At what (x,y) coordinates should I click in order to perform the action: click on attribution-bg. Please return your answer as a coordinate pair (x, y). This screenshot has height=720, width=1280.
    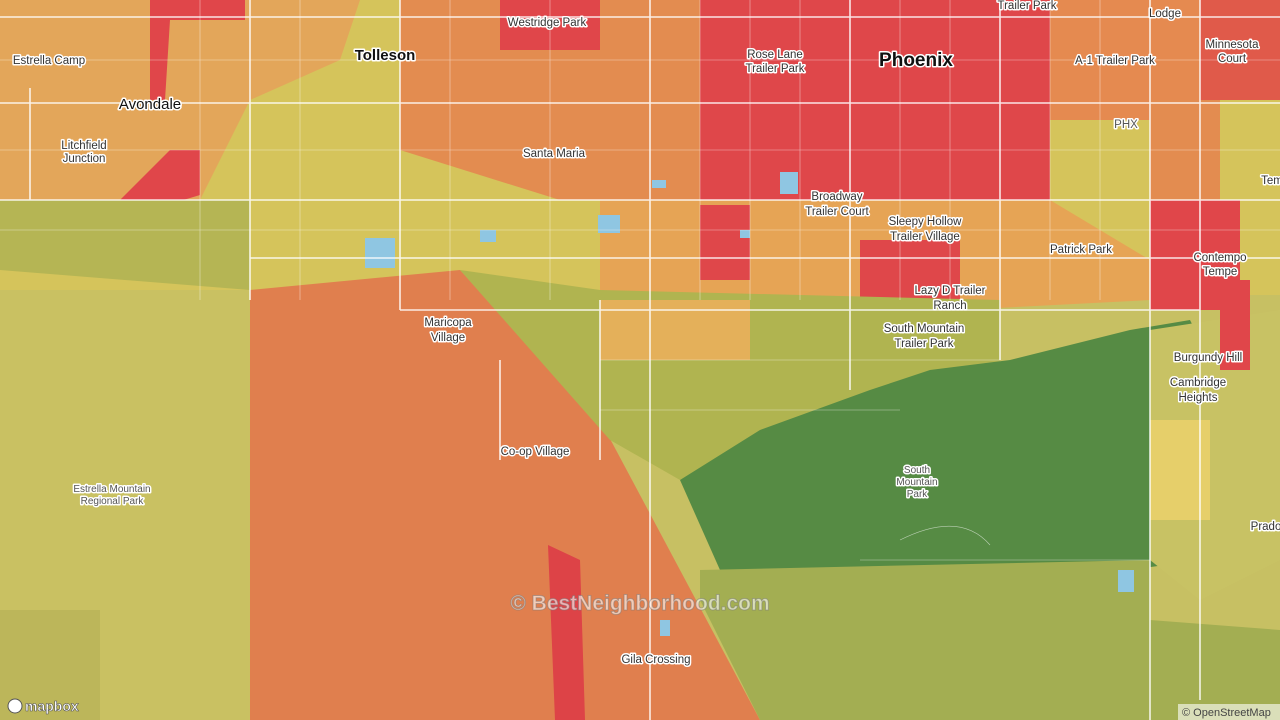
    Looking at the image, I should click on (1229, 712).